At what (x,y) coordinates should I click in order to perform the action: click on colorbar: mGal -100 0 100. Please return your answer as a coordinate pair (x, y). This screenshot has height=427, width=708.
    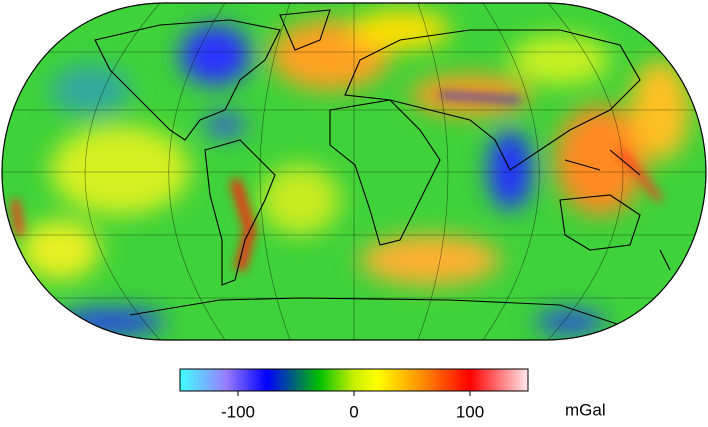
    Looking at the image, I should click on (392, 394).